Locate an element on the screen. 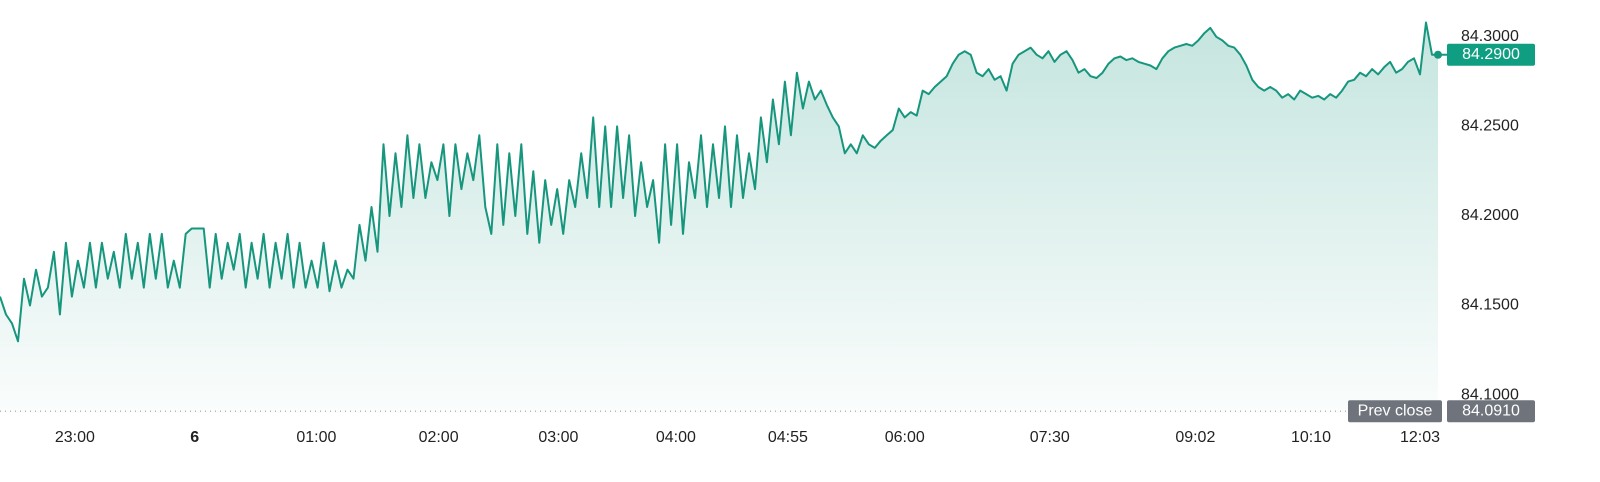 Image resolution: width=1600 pixels, height=482 pixels. last-dot is located at coordinates (1438, 54).